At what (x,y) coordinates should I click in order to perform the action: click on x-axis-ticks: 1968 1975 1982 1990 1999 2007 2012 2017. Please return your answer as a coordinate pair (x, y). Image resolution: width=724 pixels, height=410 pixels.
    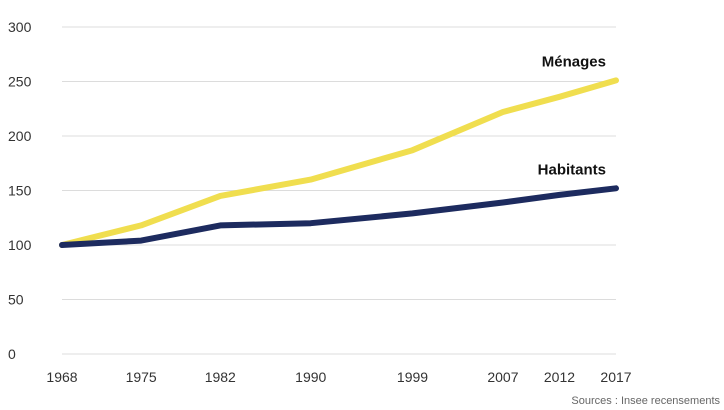
    Looking at the image, I should click on (338, 377).